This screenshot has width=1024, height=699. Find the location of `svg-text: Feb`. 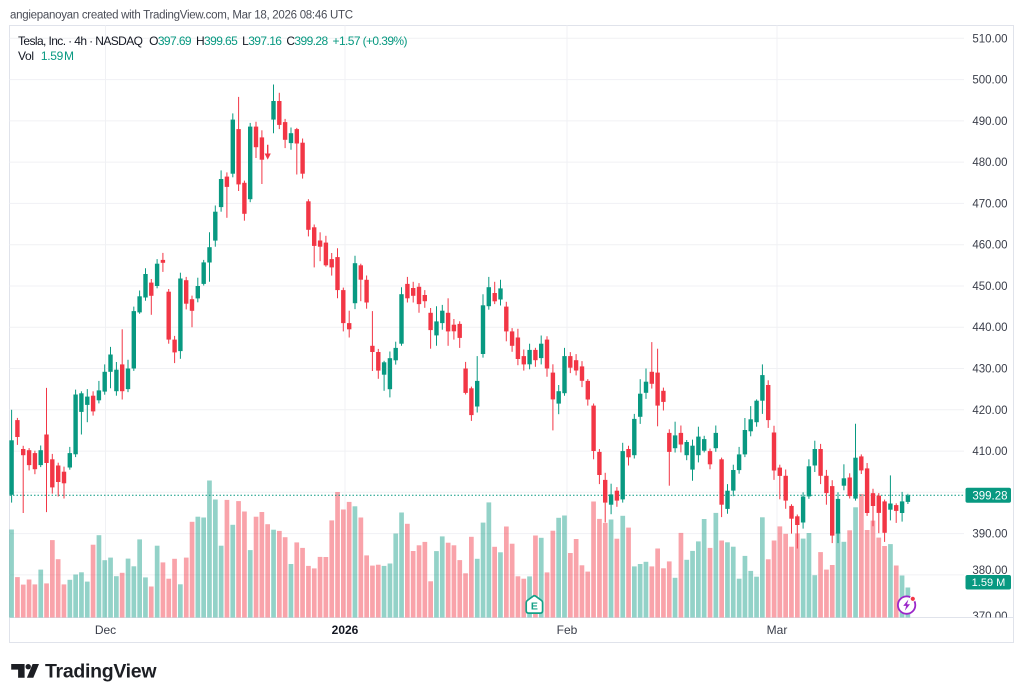

svg-text: Feb is located at coordinates (567, 630).